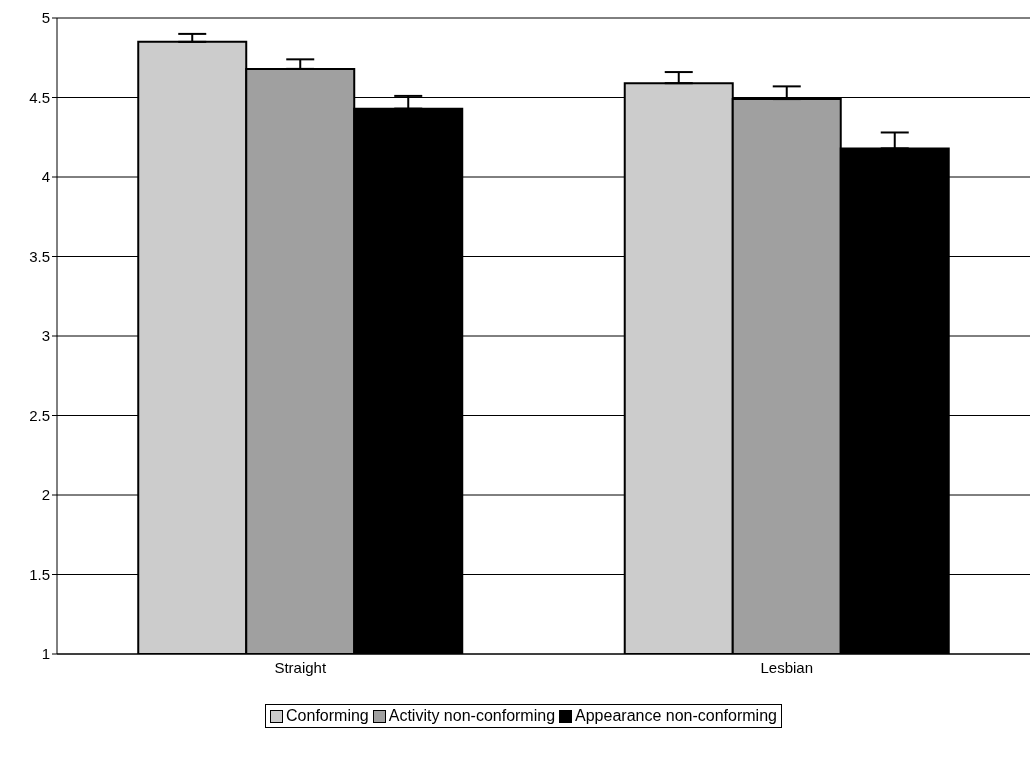  Describe the element at coordinates (45, 18) in the screenshot. I see `y-tick-label: 5` at that location.